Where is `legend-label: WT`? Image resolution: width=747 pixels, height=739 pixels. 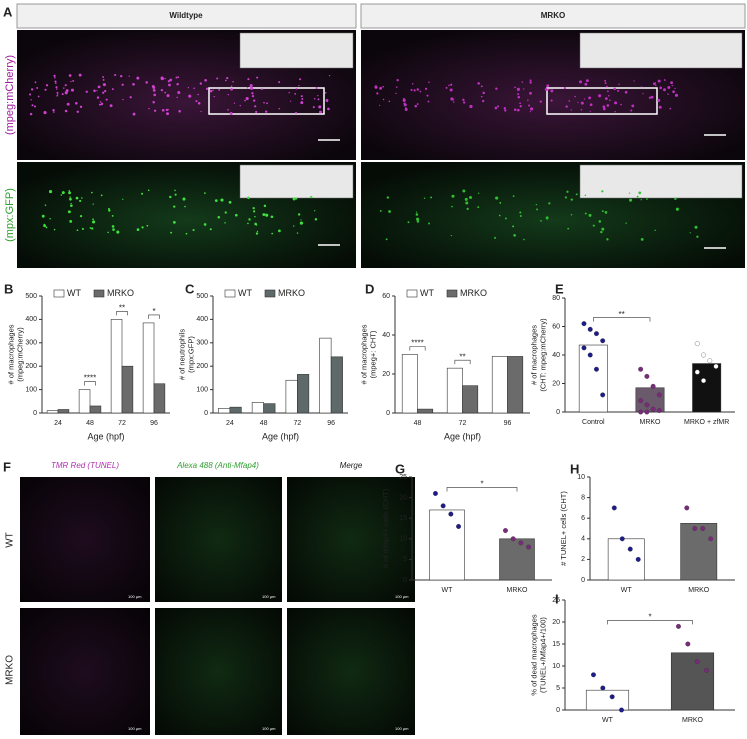 legend-label: WT is located at coordinates (427, 293).